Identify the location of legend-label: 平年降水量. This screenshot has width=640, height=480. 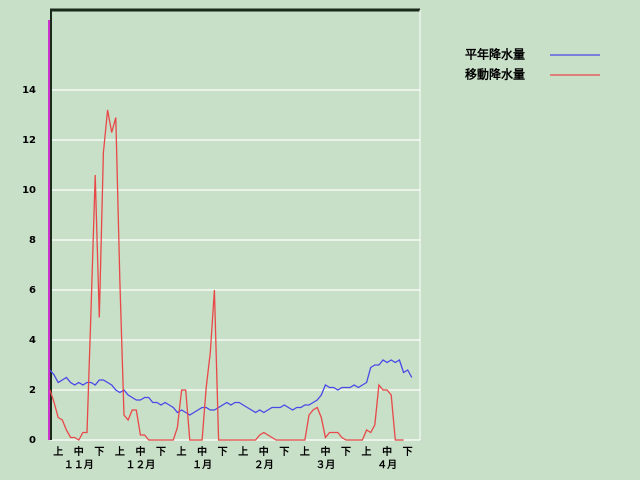
(495, 54).